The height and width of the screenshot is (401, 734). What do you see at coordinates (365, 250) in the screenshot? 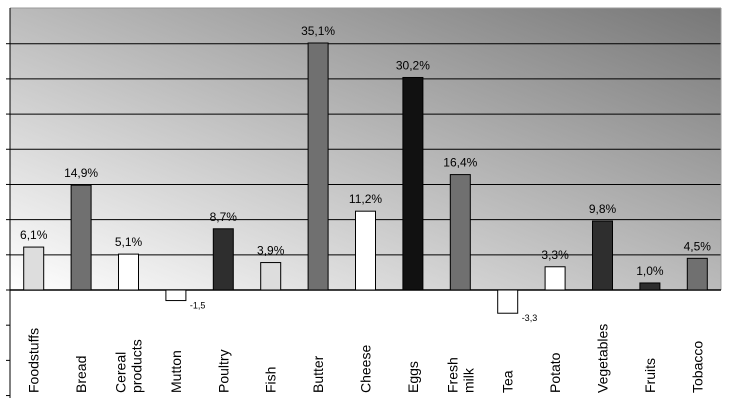
I see `bar-cheese` at bounding box center [365, 250].